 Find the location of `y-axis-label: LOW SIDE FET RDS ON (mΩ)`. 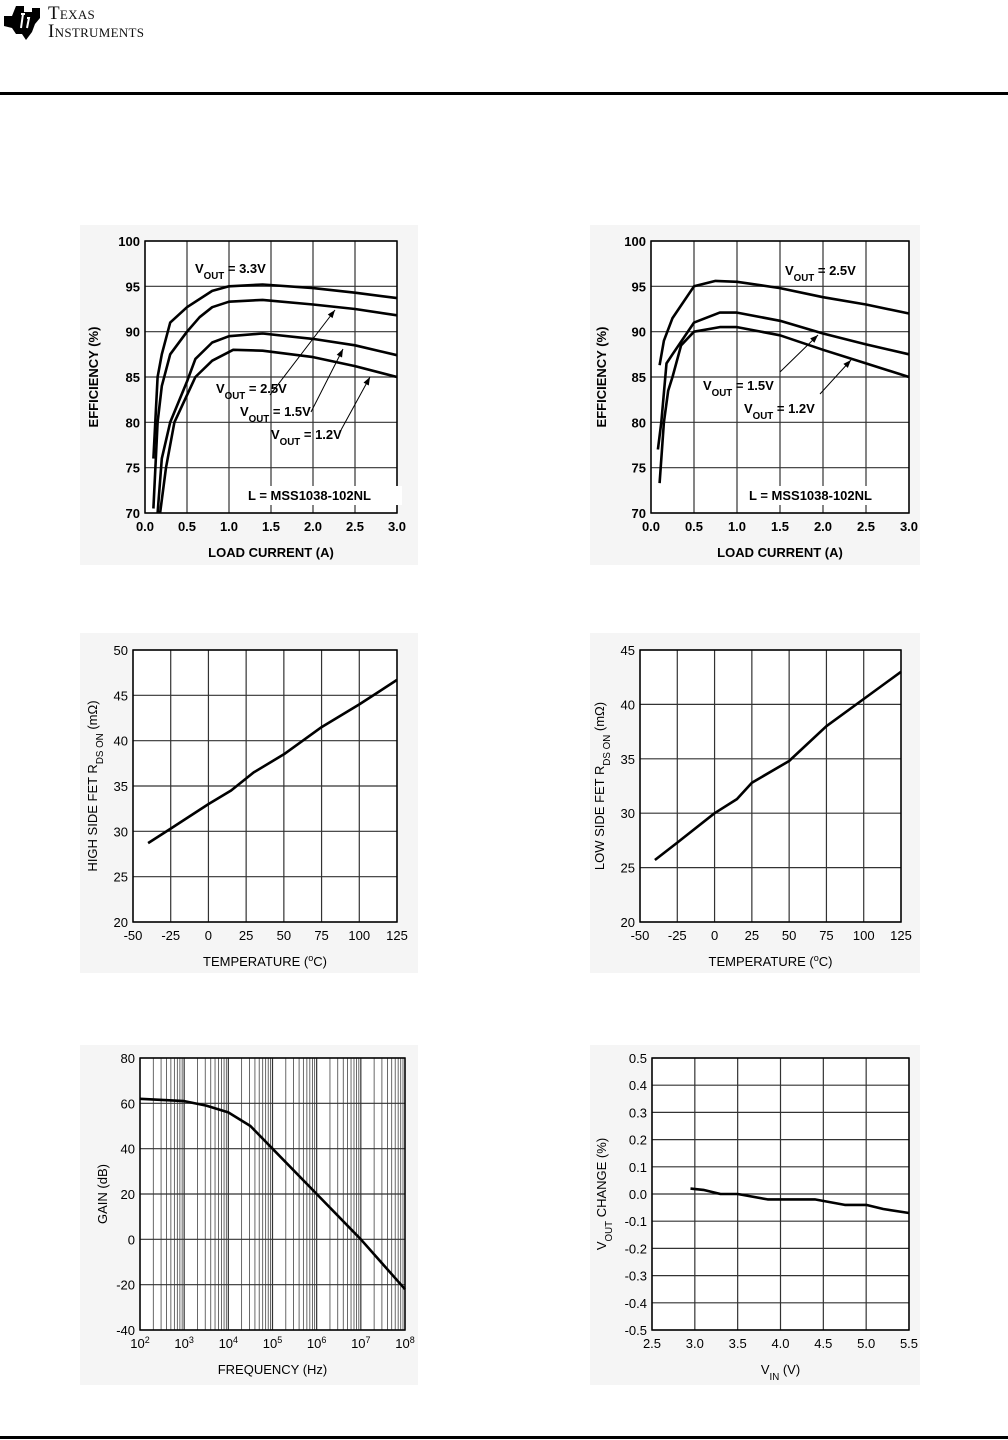

y-axis-label: LOW SIDE FET RDS ON (mΩ) is located at coordinates (602, 786).